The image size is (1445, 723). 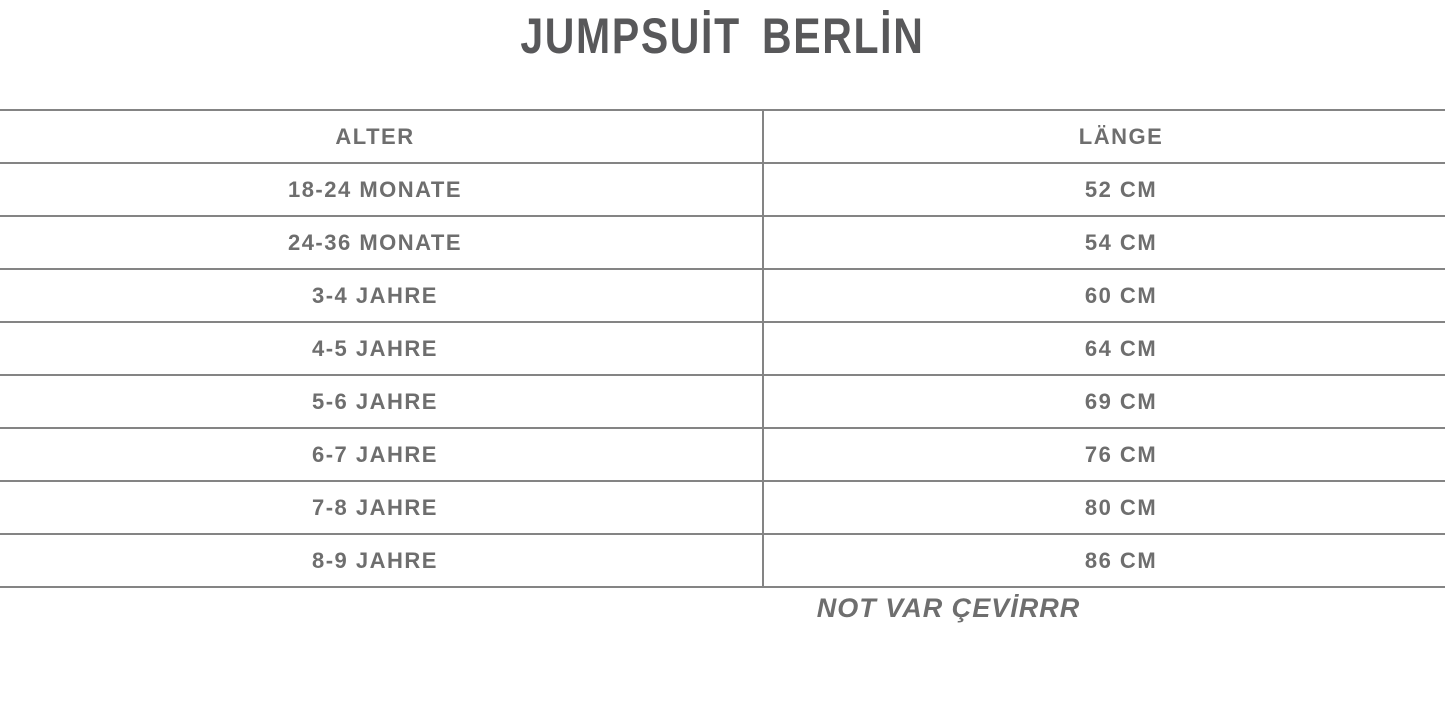 I want to click on length-cell: 69 CM, so click(x=1103, y=401).